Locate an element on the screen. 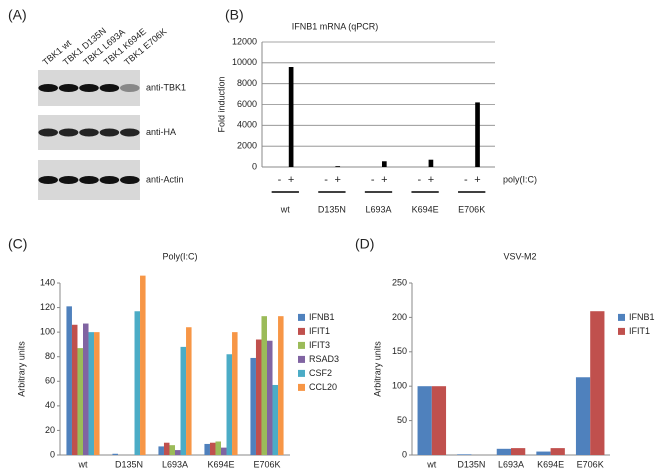  y-tick-label: 2000 is located at coordinates (247, 146).